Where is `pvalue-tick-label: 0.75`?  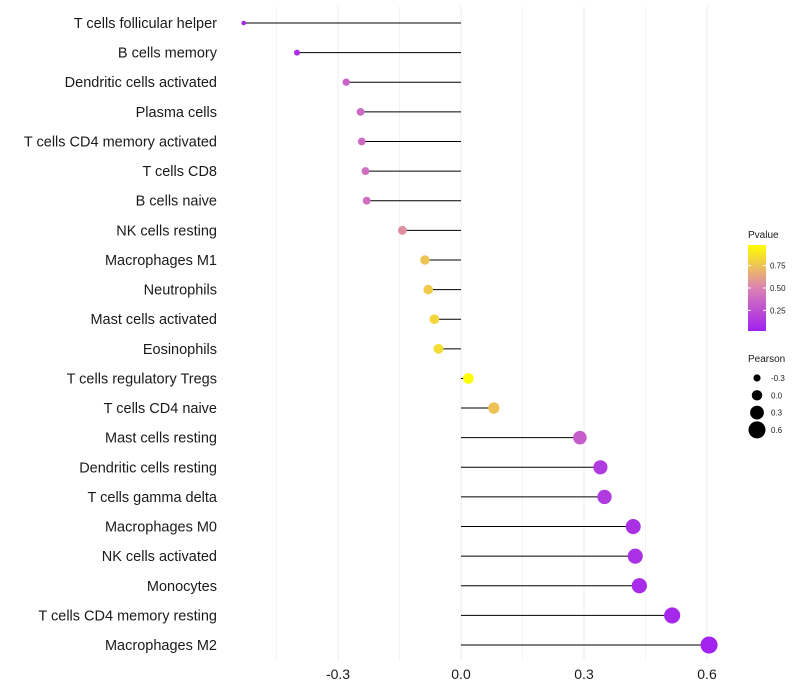
pvalue-tick-label: 0.75 is located at coordinates (778, 266).